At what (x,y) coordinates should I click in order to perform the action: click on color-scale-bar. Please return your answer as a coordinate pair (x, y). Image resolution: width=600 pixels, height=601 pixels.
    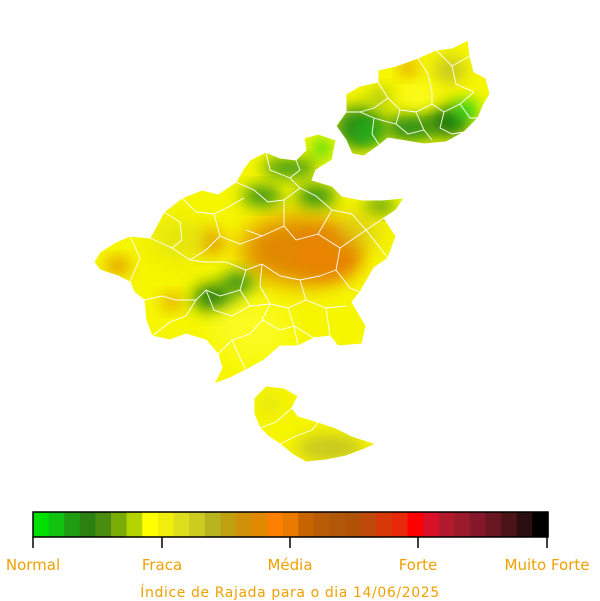
    Looking at the image, I should click on (291, 524).